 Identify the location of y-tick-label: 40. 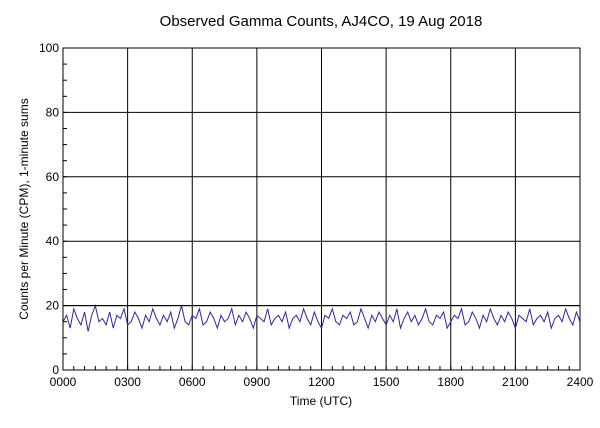
(53, 241).